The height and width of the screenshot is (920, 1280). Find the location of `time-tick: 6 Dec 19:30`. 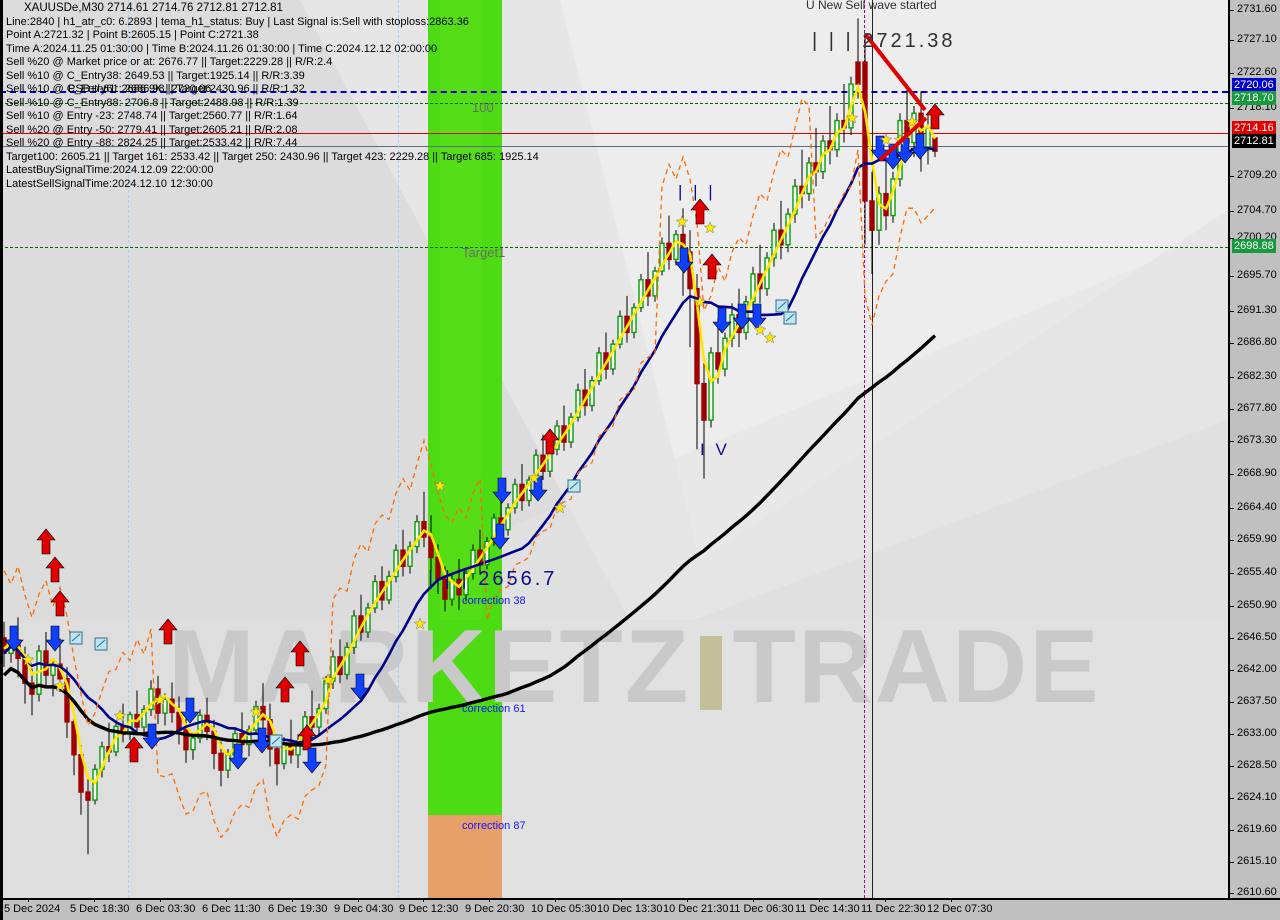

time-tick: 6 Dec 19:30 is located at coordinates (298, 909).